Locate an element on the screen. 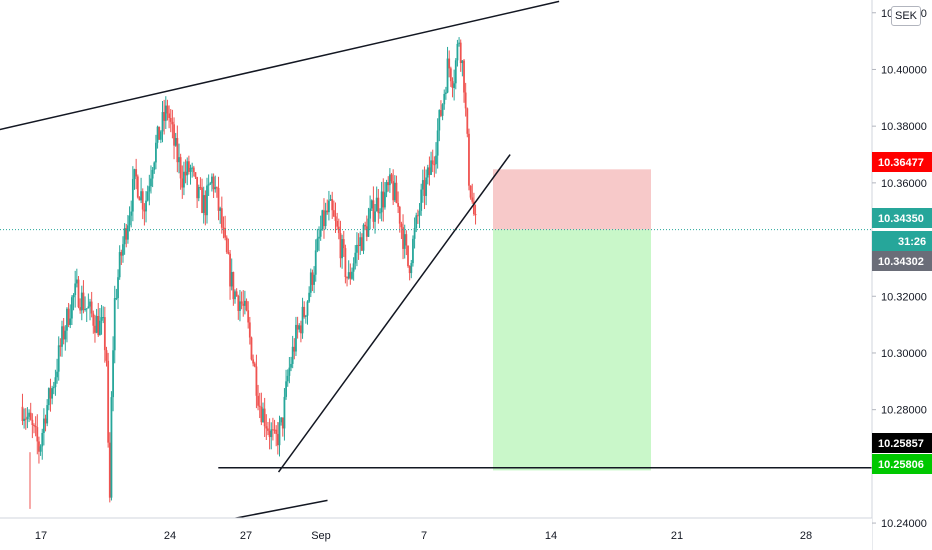  time-axis is located at coordinates (436, 534).